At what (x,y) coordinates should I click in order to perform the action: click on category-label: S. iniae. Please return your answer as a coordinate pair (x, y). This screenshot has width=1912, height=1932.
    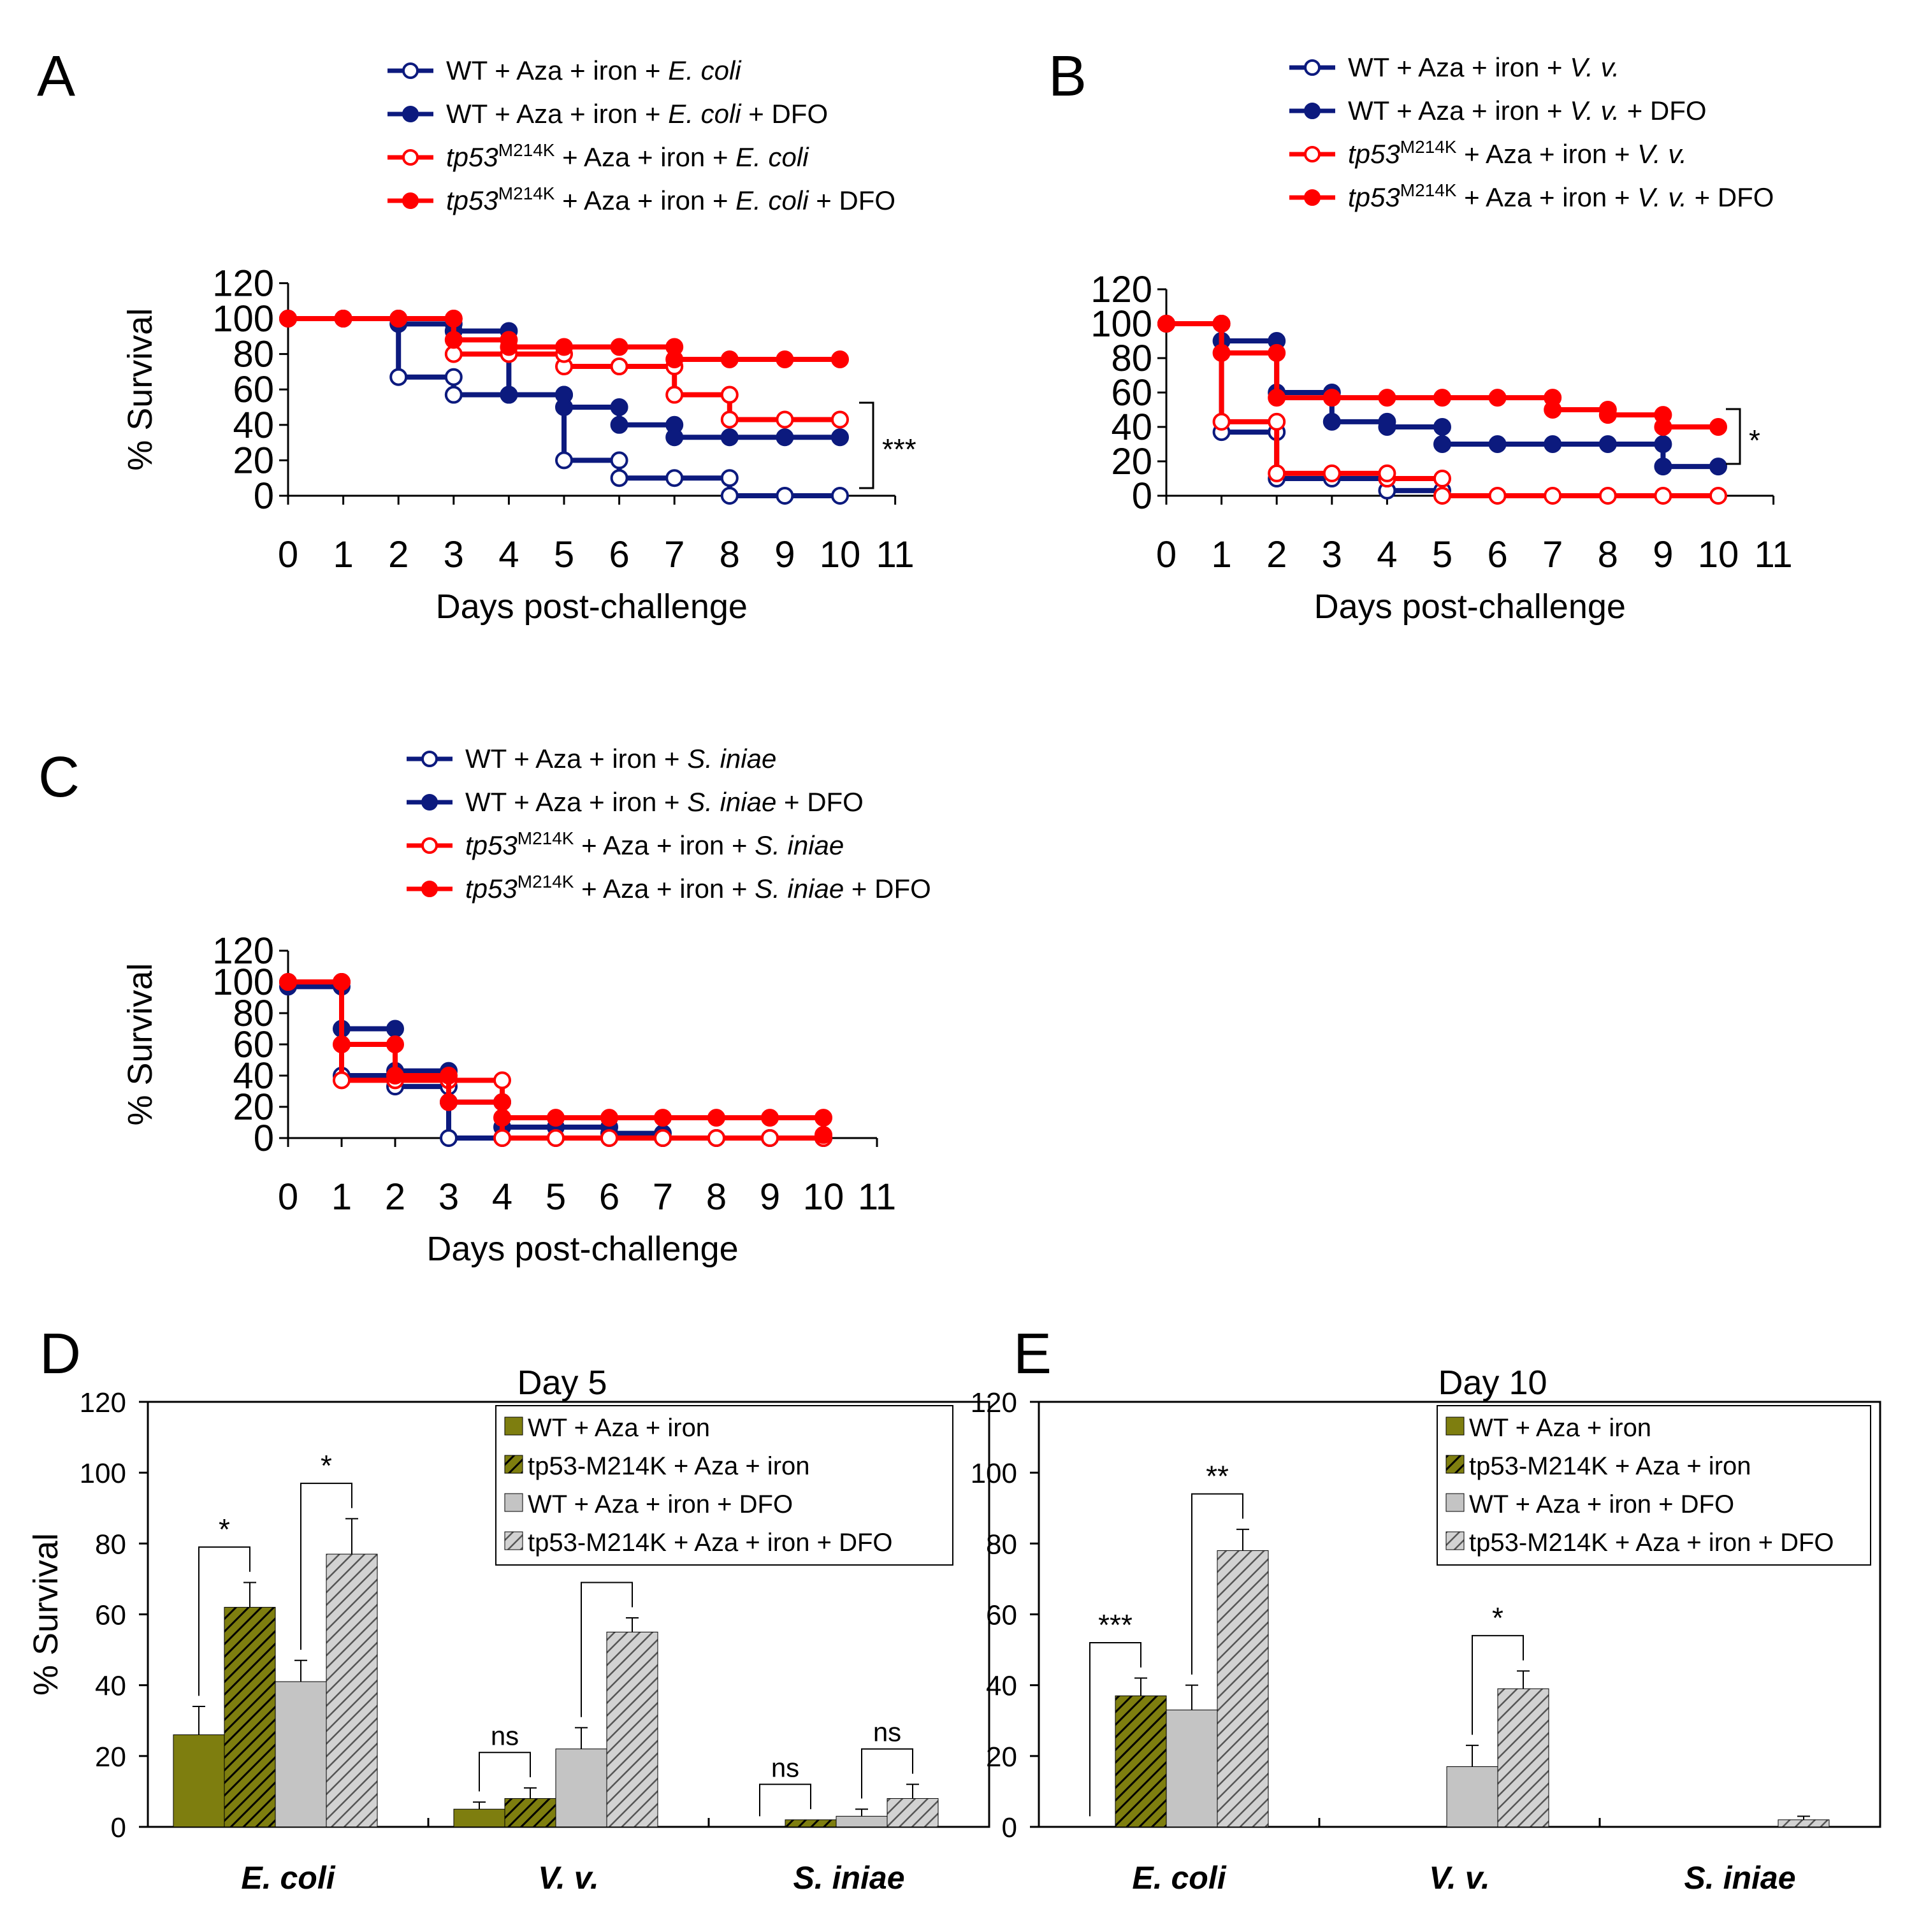
    Looking at the image, I should click on (1739, 1878).